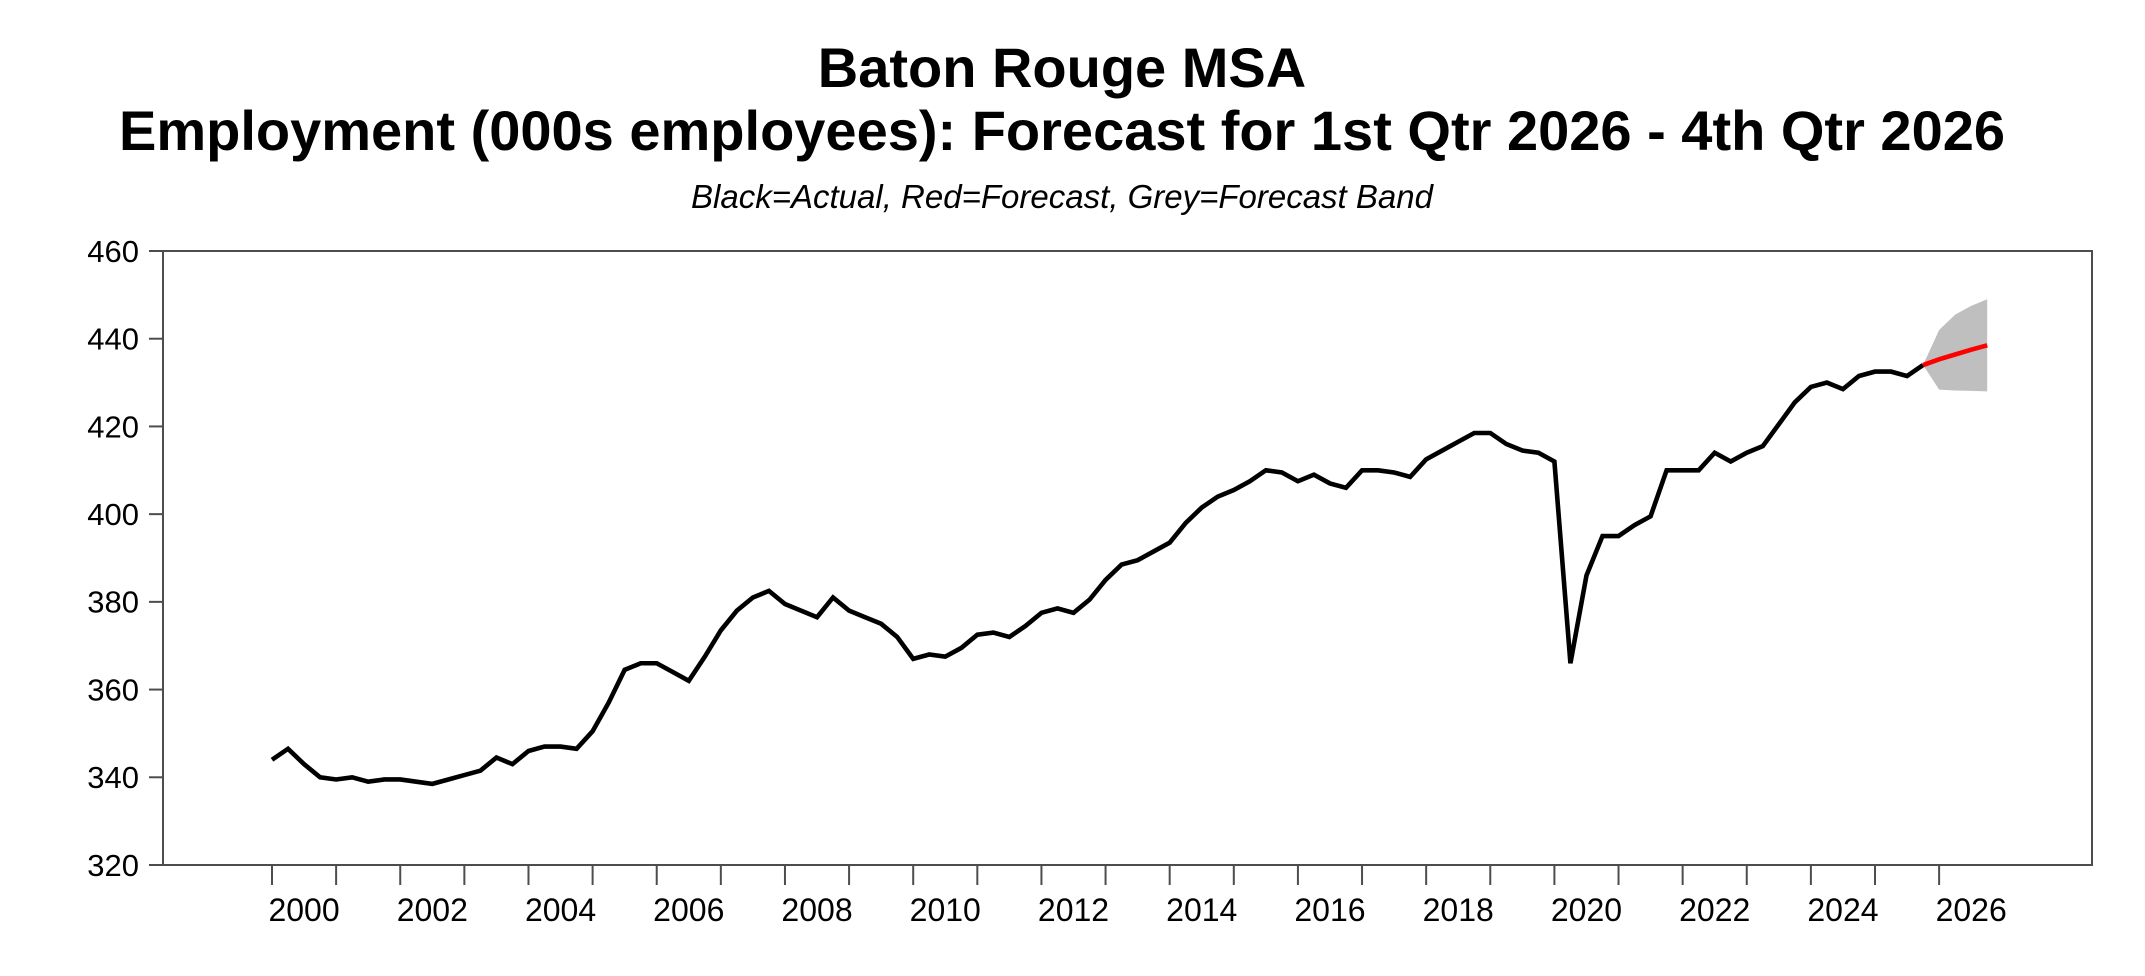 This screenshot has width=2145, height=976. I want to click on forecast-band, so click(1955, 345).